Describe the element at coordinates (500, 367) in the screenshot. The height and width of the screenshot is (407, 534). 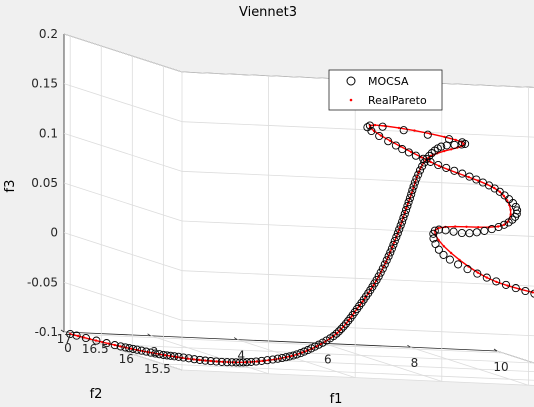
I see `x-tick-label: 10` at that location.